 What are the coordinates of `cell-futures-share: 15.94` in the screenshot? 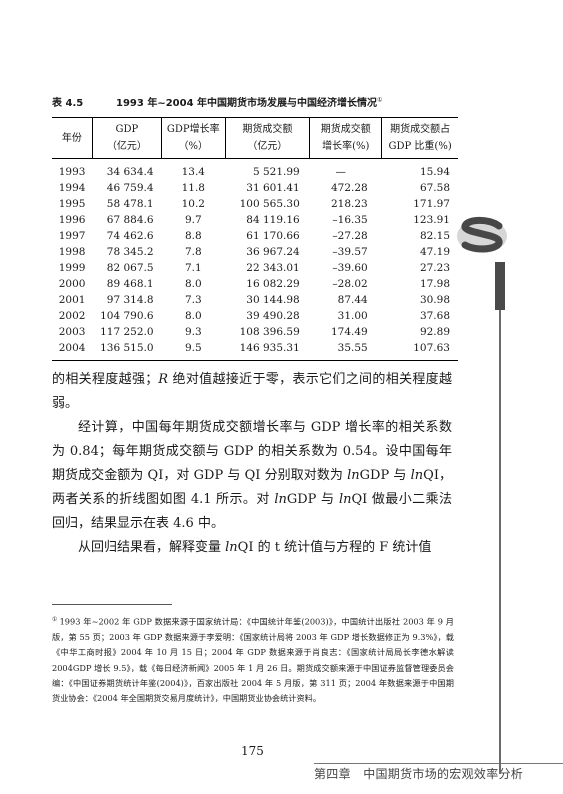 It's located at (434, 172).